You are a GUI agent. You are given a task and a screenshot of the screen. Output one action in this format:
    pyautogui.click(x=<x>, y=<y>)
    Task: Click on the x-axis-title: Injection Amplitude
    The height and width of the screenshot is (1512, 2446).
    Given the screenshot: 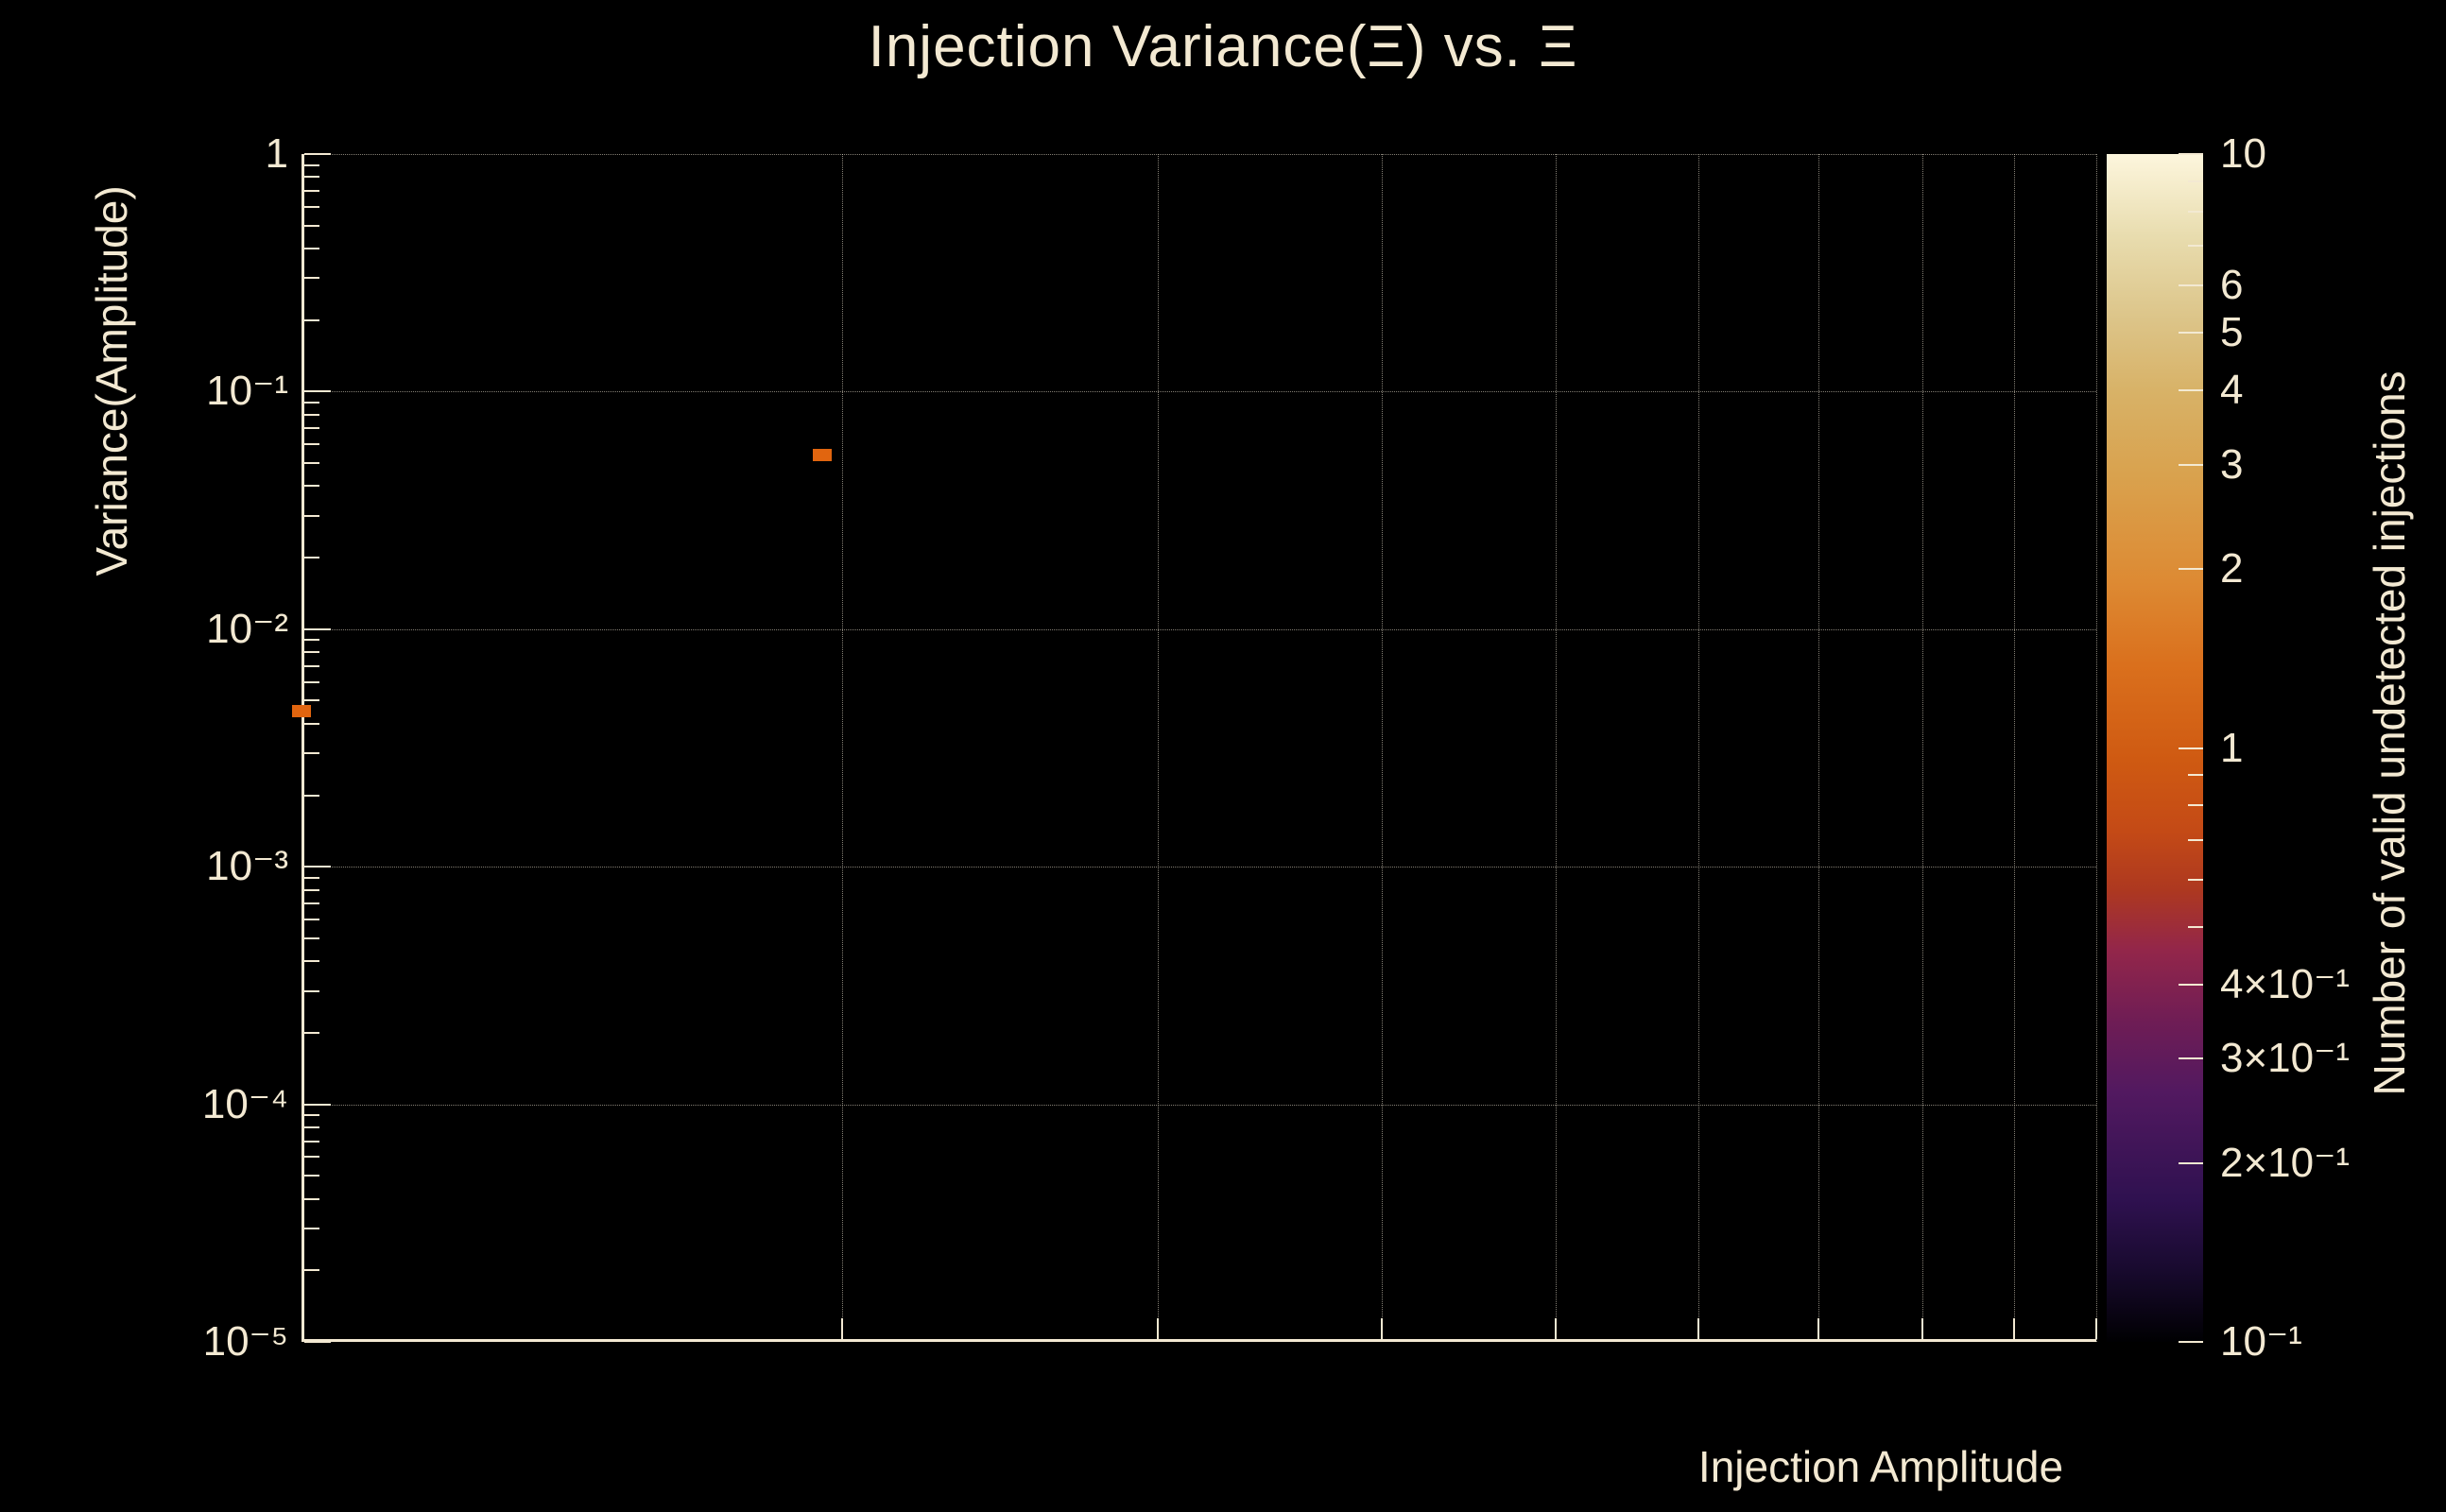 What is the action you would take?
    pyautogui.click(x=1880, y=1466)
    